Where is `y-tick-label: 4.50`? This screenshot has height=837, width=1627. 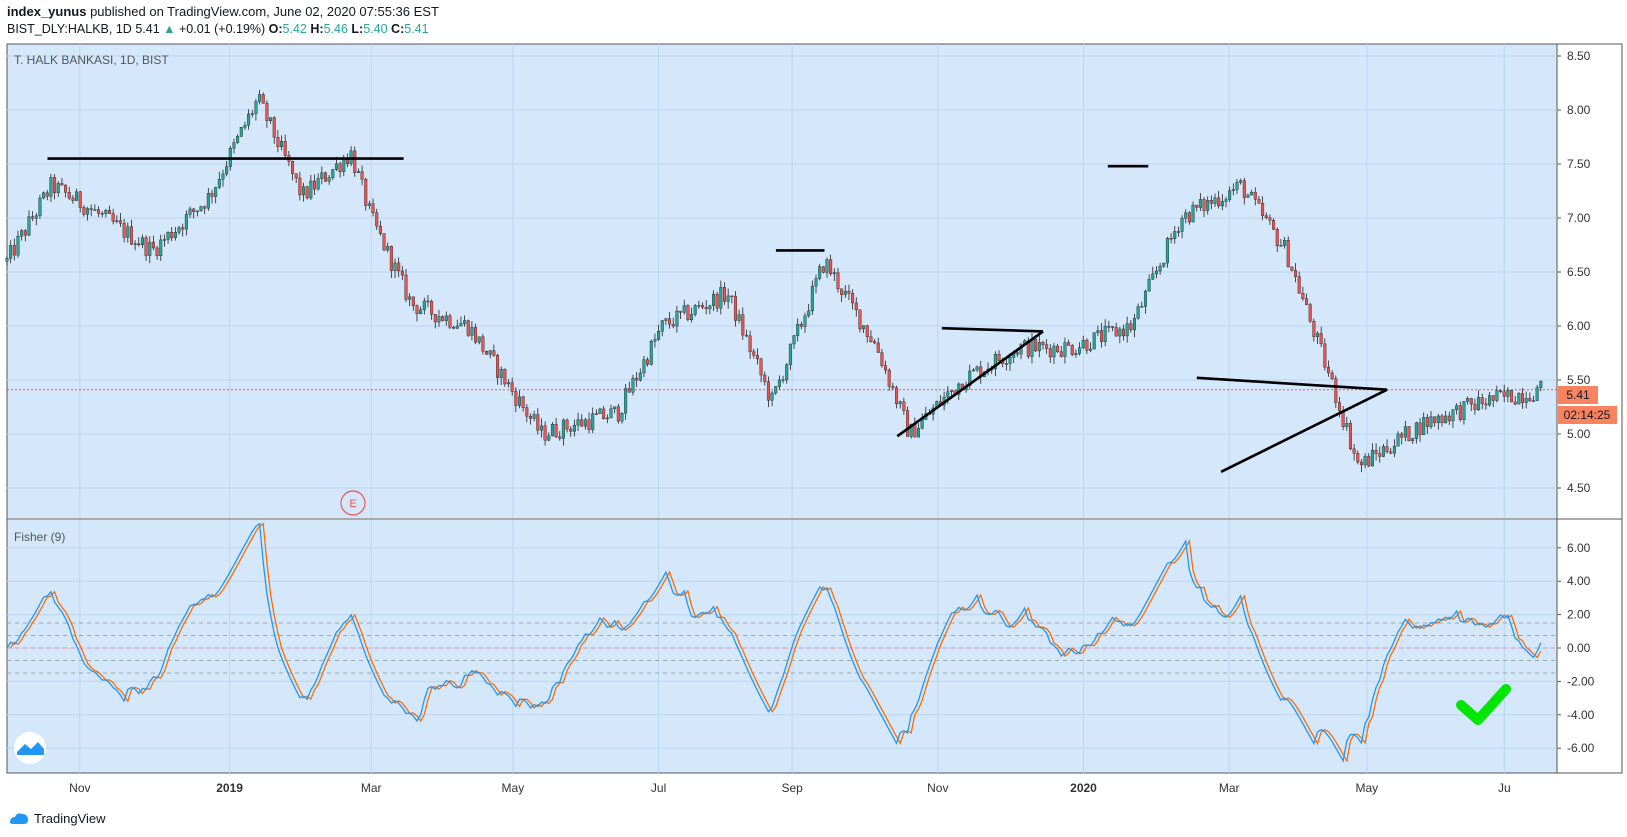
y-tick-label: 4.50 is located at coordinates (1579, 488).